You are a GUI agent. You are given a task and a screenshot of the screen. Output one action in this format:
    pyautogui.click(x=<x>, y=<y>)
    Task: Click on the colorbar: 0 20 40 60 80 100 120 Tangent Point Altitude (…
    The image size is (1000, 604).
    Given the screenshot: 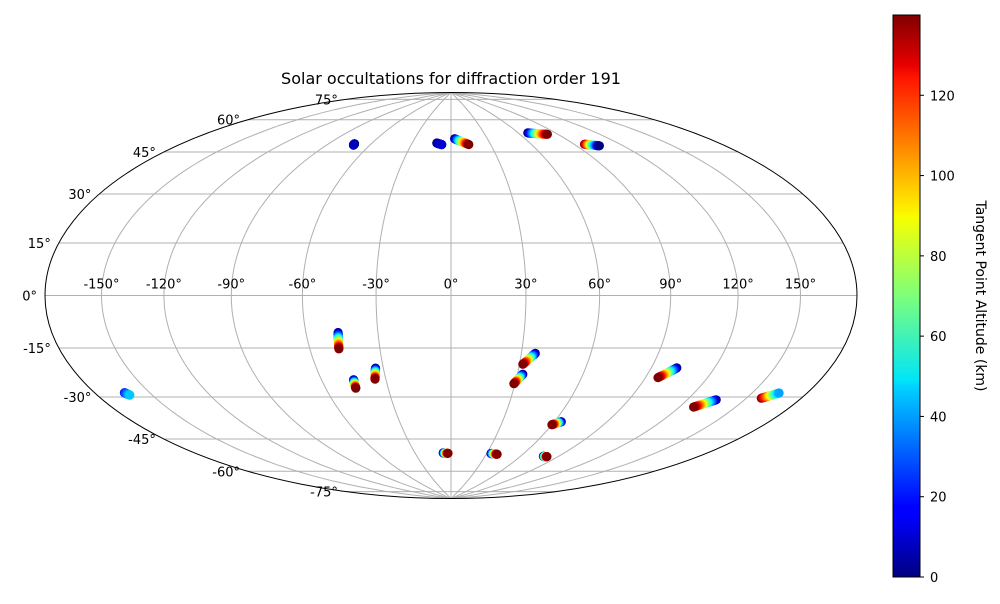 What is the action you would take?
    pyautogui.click(x=940, y=300)
    